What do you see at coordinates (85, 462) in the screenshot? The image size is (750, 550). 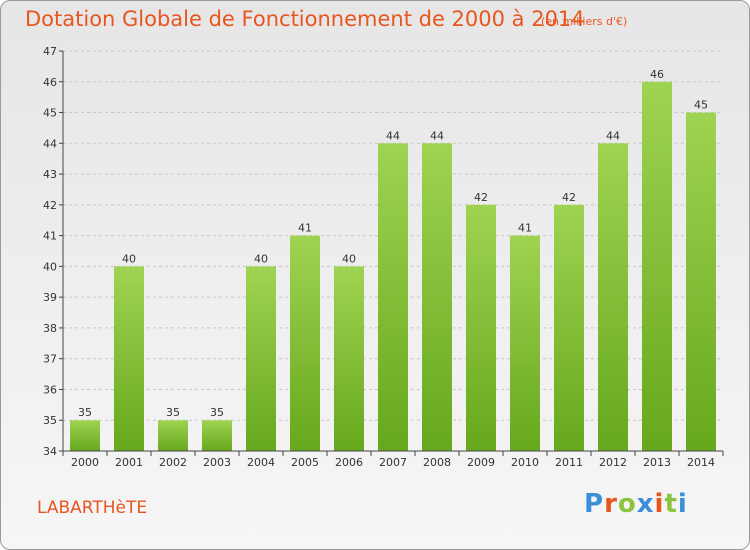 I see `x-tick-label: 2000` at bounding box center [85, 462].